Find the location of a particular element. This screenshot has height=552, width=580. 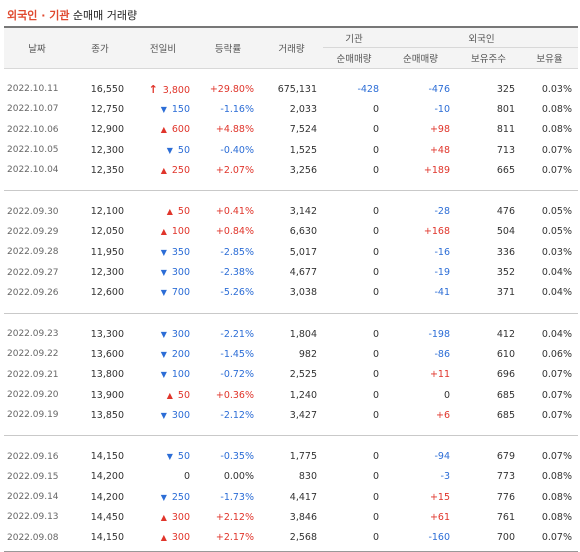

cell-rate: +2.12% is located at coordinates (234, 517).